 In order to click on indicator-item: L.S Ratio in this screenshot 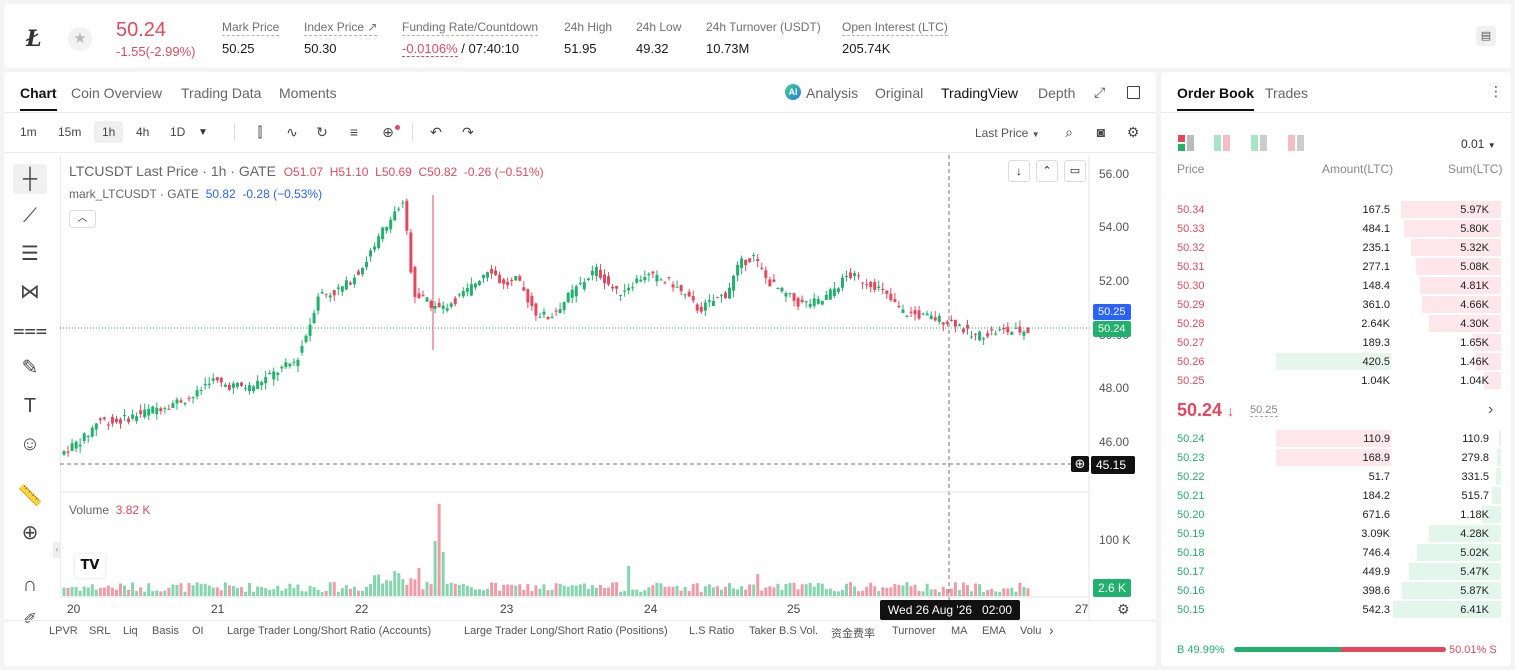, I will do `click(712, 631)`.